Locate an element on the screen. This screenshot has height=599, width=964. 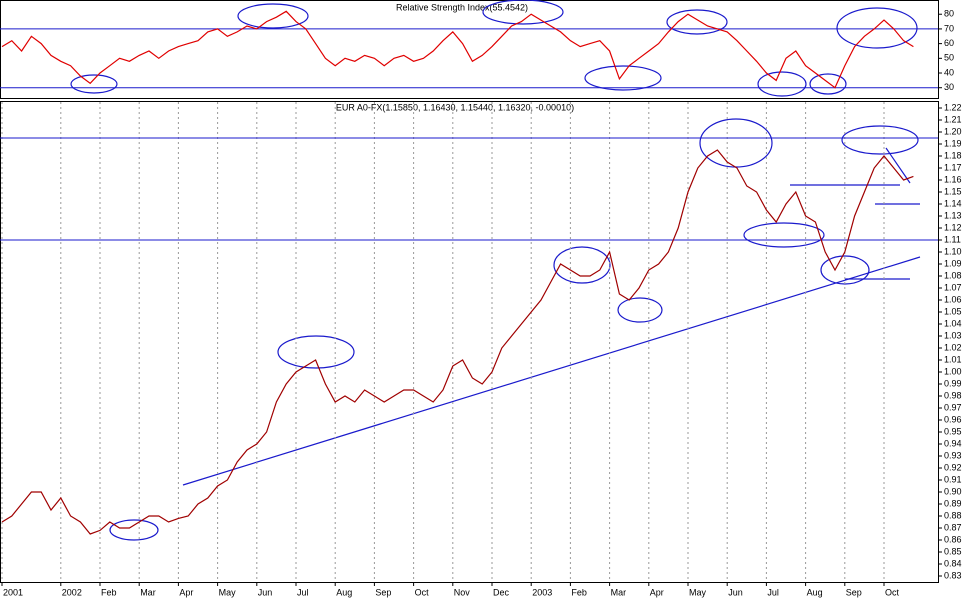
y-tick-label: 1.22 is located at coordinates (953, 107).